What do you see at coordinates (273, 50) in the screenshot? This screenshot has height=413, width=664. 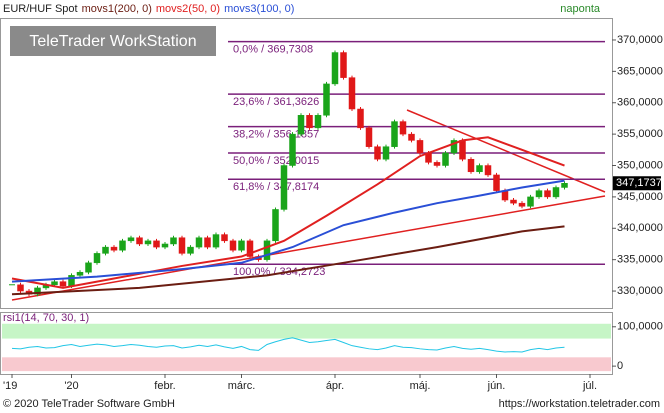 I see `fib-label: 0,0% / 369,7308` at bounding box center [273, 50].